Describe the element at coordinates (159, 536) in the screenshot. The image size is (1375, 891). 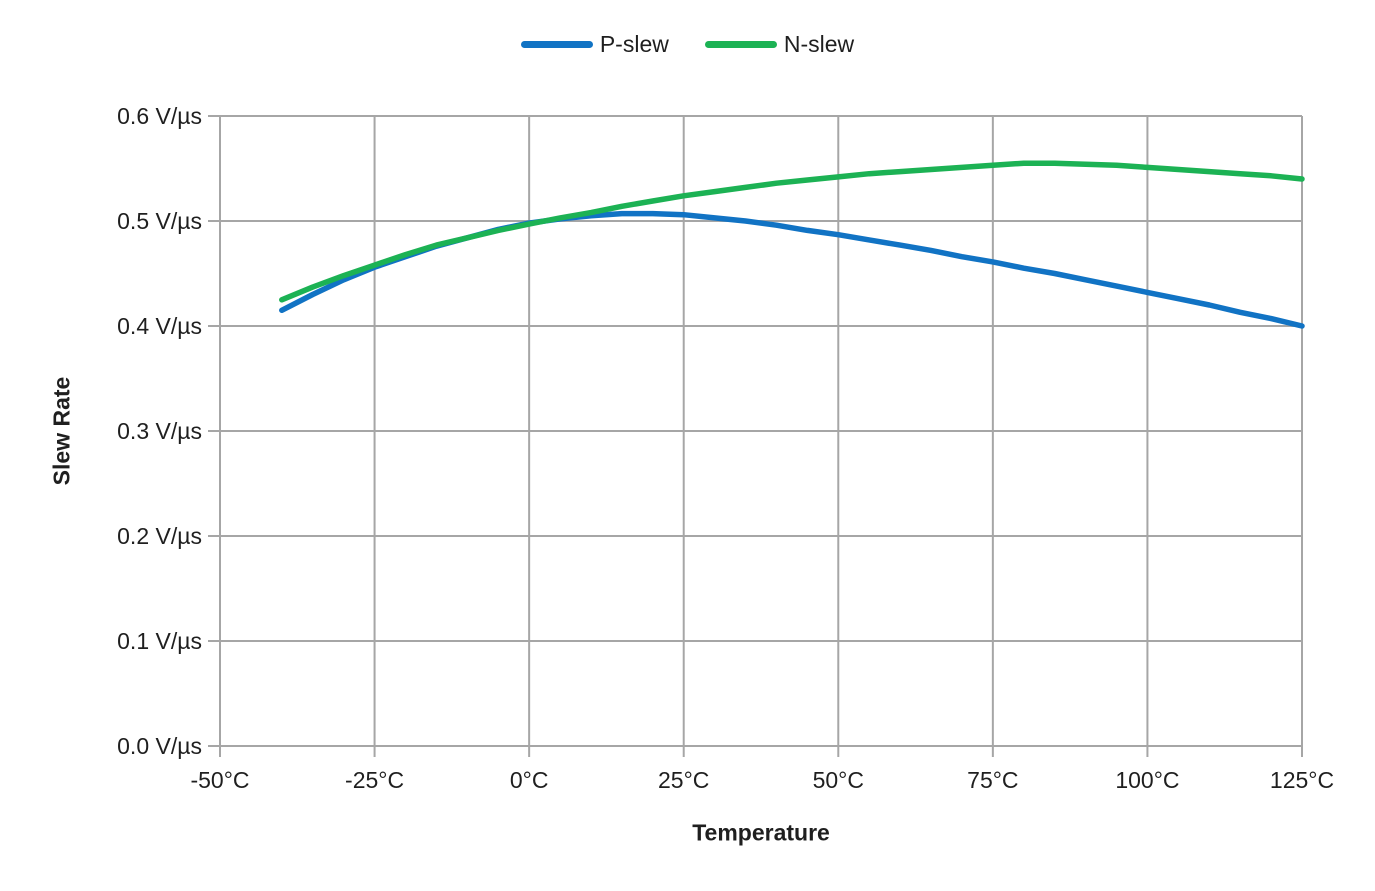
I see `y-tick-label: 0.2 V/µs` at that location.